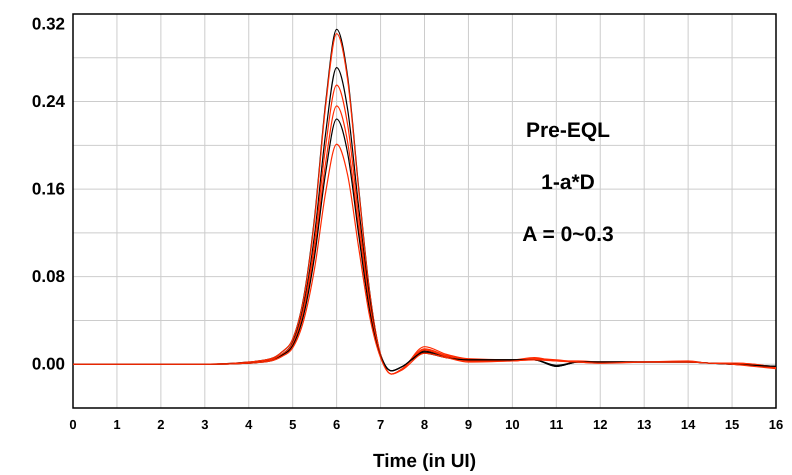 The image size is (792, 475). Describe the element at coordinates (117, 424) in the screenshot. I see `x-tick-label: 1` at that location.